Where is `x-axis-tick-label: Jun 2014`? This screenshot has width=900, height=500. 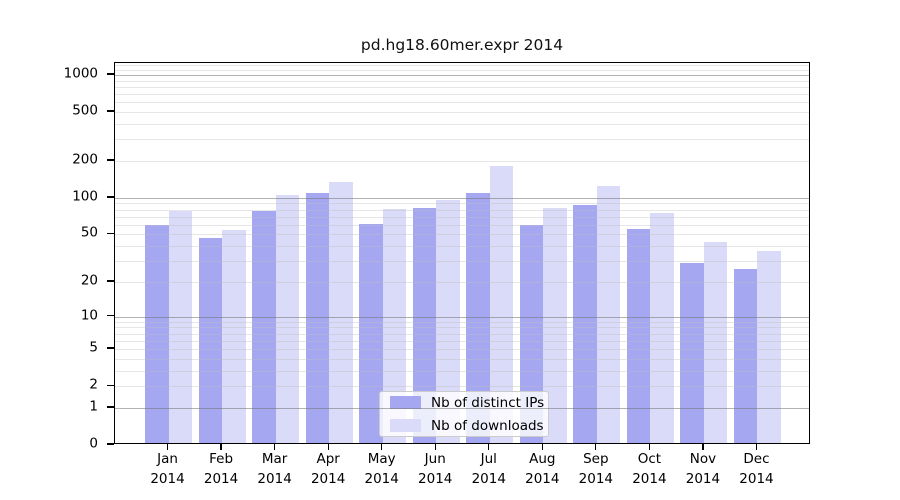
x-axis-tick-label: Jun 2014 is located at coordinates (435, 469).